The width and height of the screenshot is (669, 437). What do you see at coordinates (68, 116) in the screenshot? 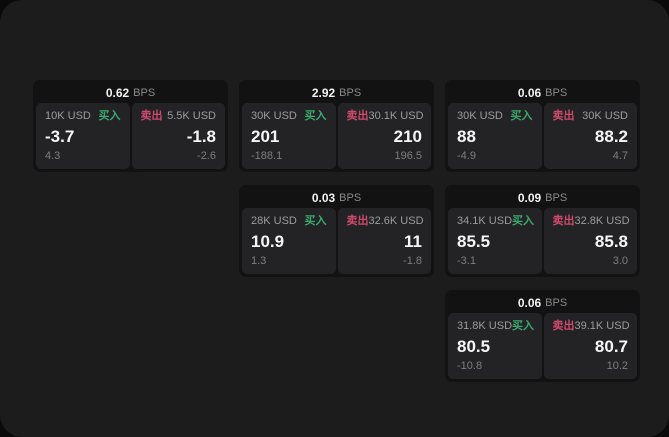
I see `buy-amount: 10K USD` at bounding box center [68, 116].